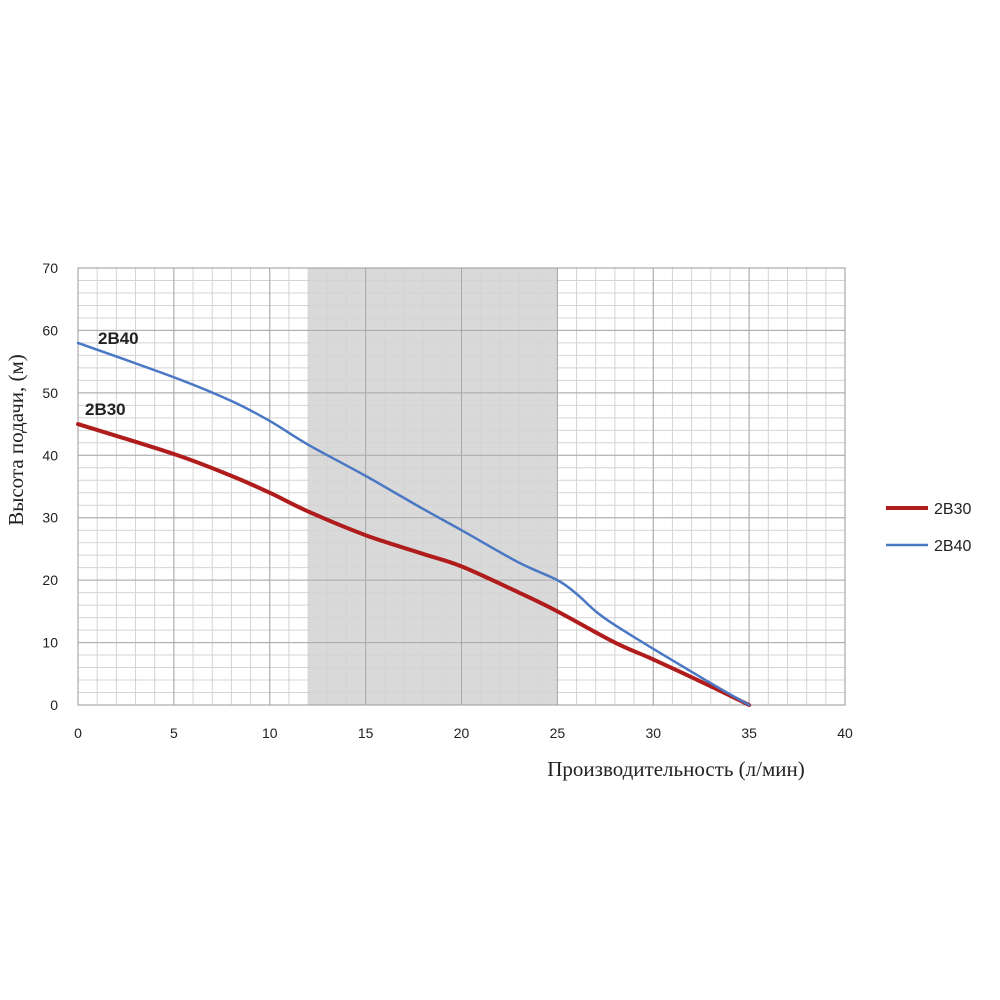 The image size is (1000, 1000). What do you see at coordinates (78, 733) in the screenshot?
I see `x-tick-label: 0` at bounding box center [78, 733].